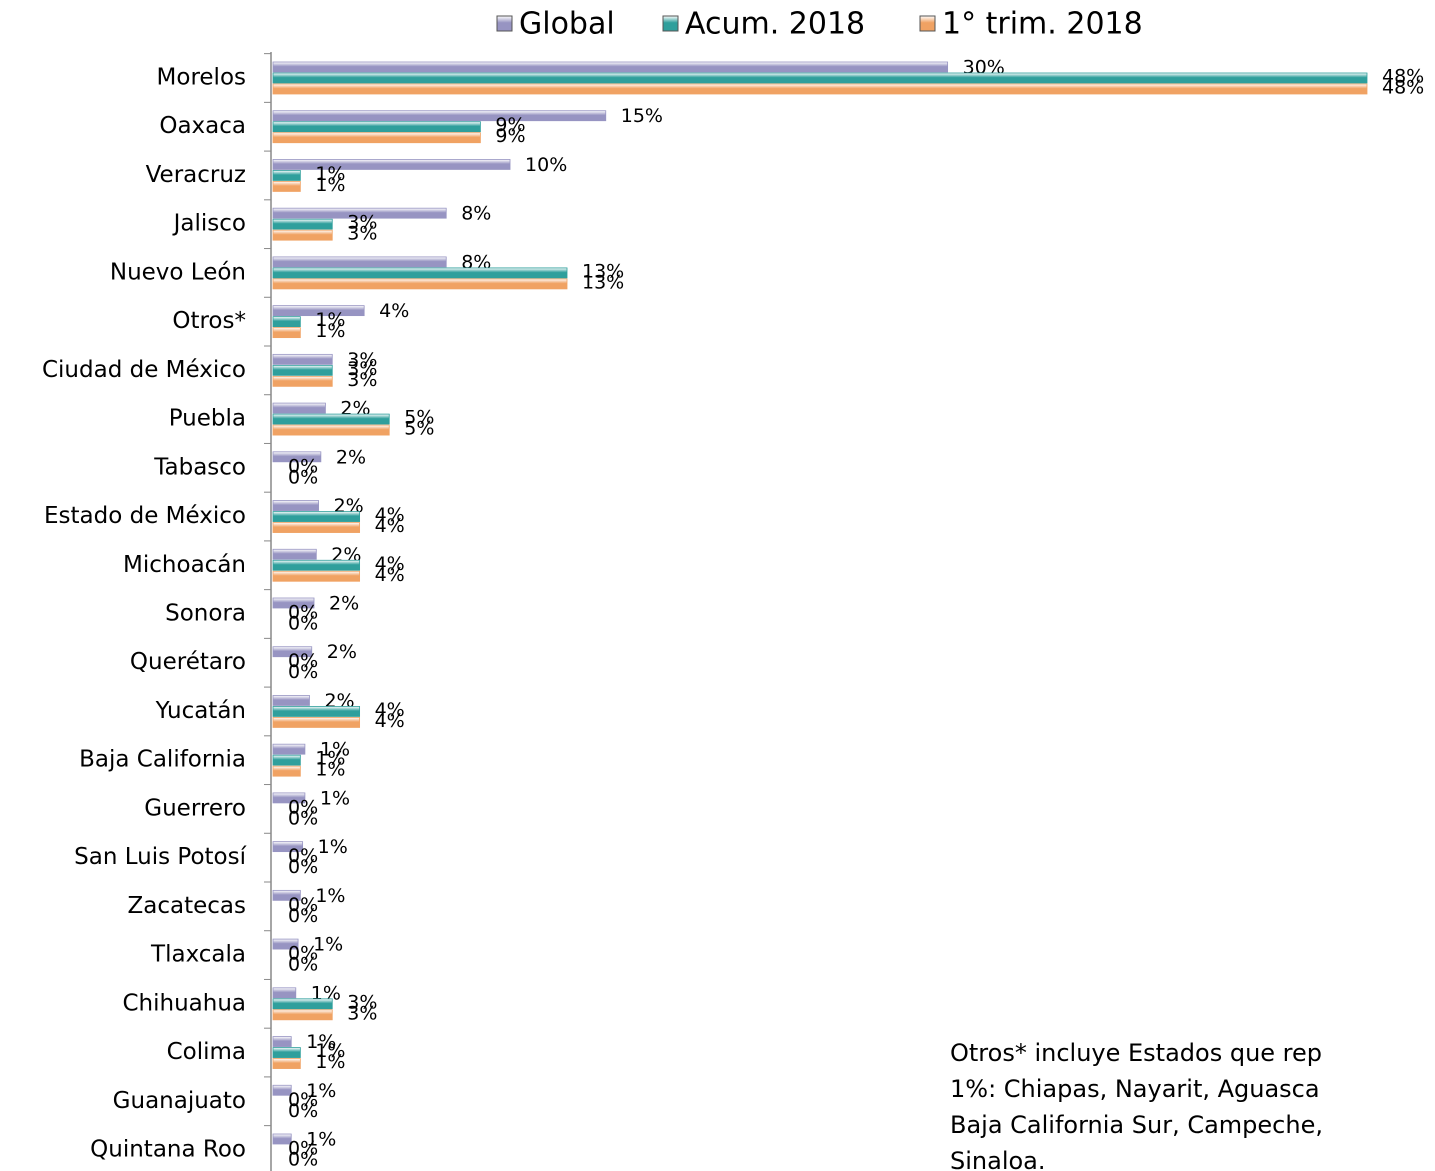 The image size is (1435, 1171). I want to click on legend-label: Acum. 2018, so click(775, 24).